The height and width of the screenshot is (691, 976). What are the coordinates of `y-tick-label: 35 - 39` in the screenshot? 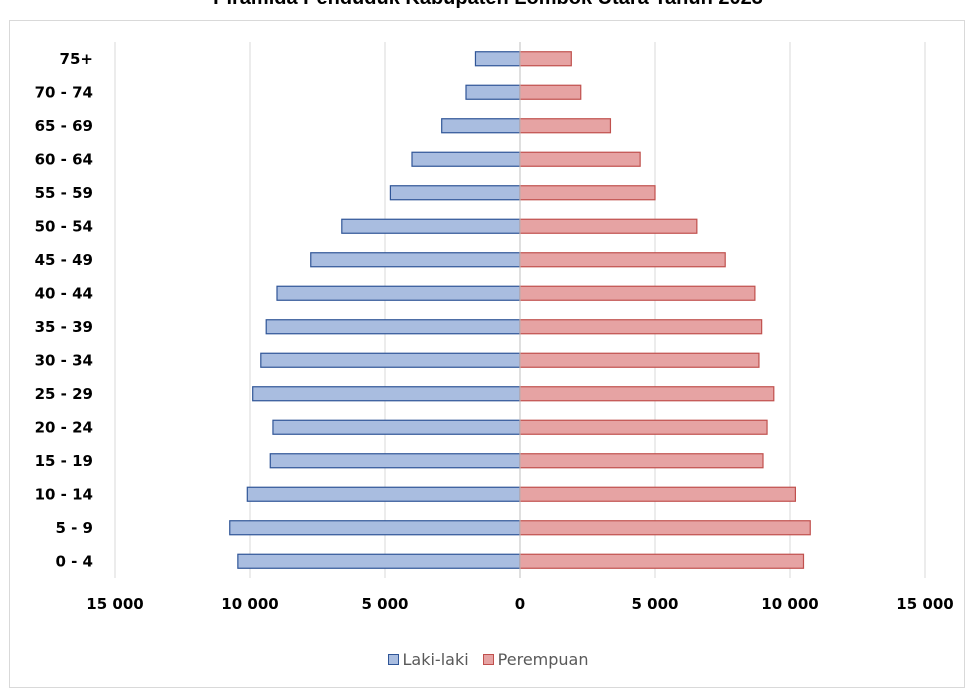 It's located at (64, 327).